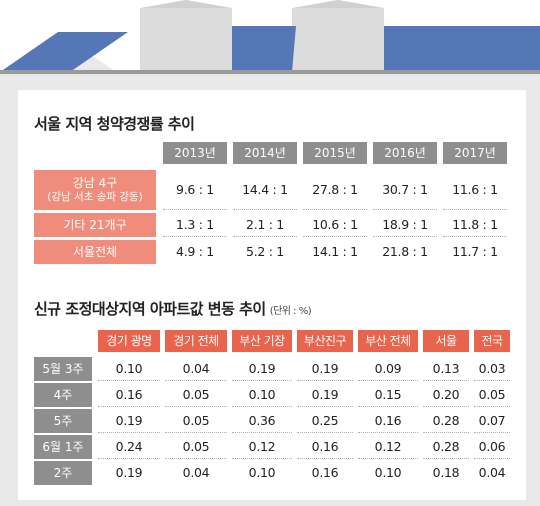 The width and height of the screenshot is (540, 506). I want to click on data-cell: 4.9 : 1, so click(195, 251).